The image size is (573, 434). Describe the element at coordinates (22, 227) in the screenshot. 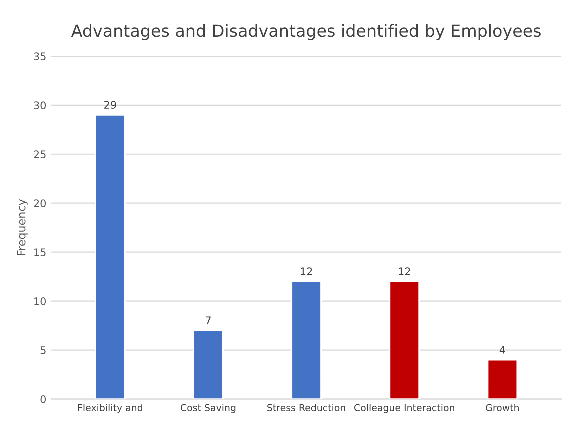

I see `y-axis-title: Frequency` at that location.